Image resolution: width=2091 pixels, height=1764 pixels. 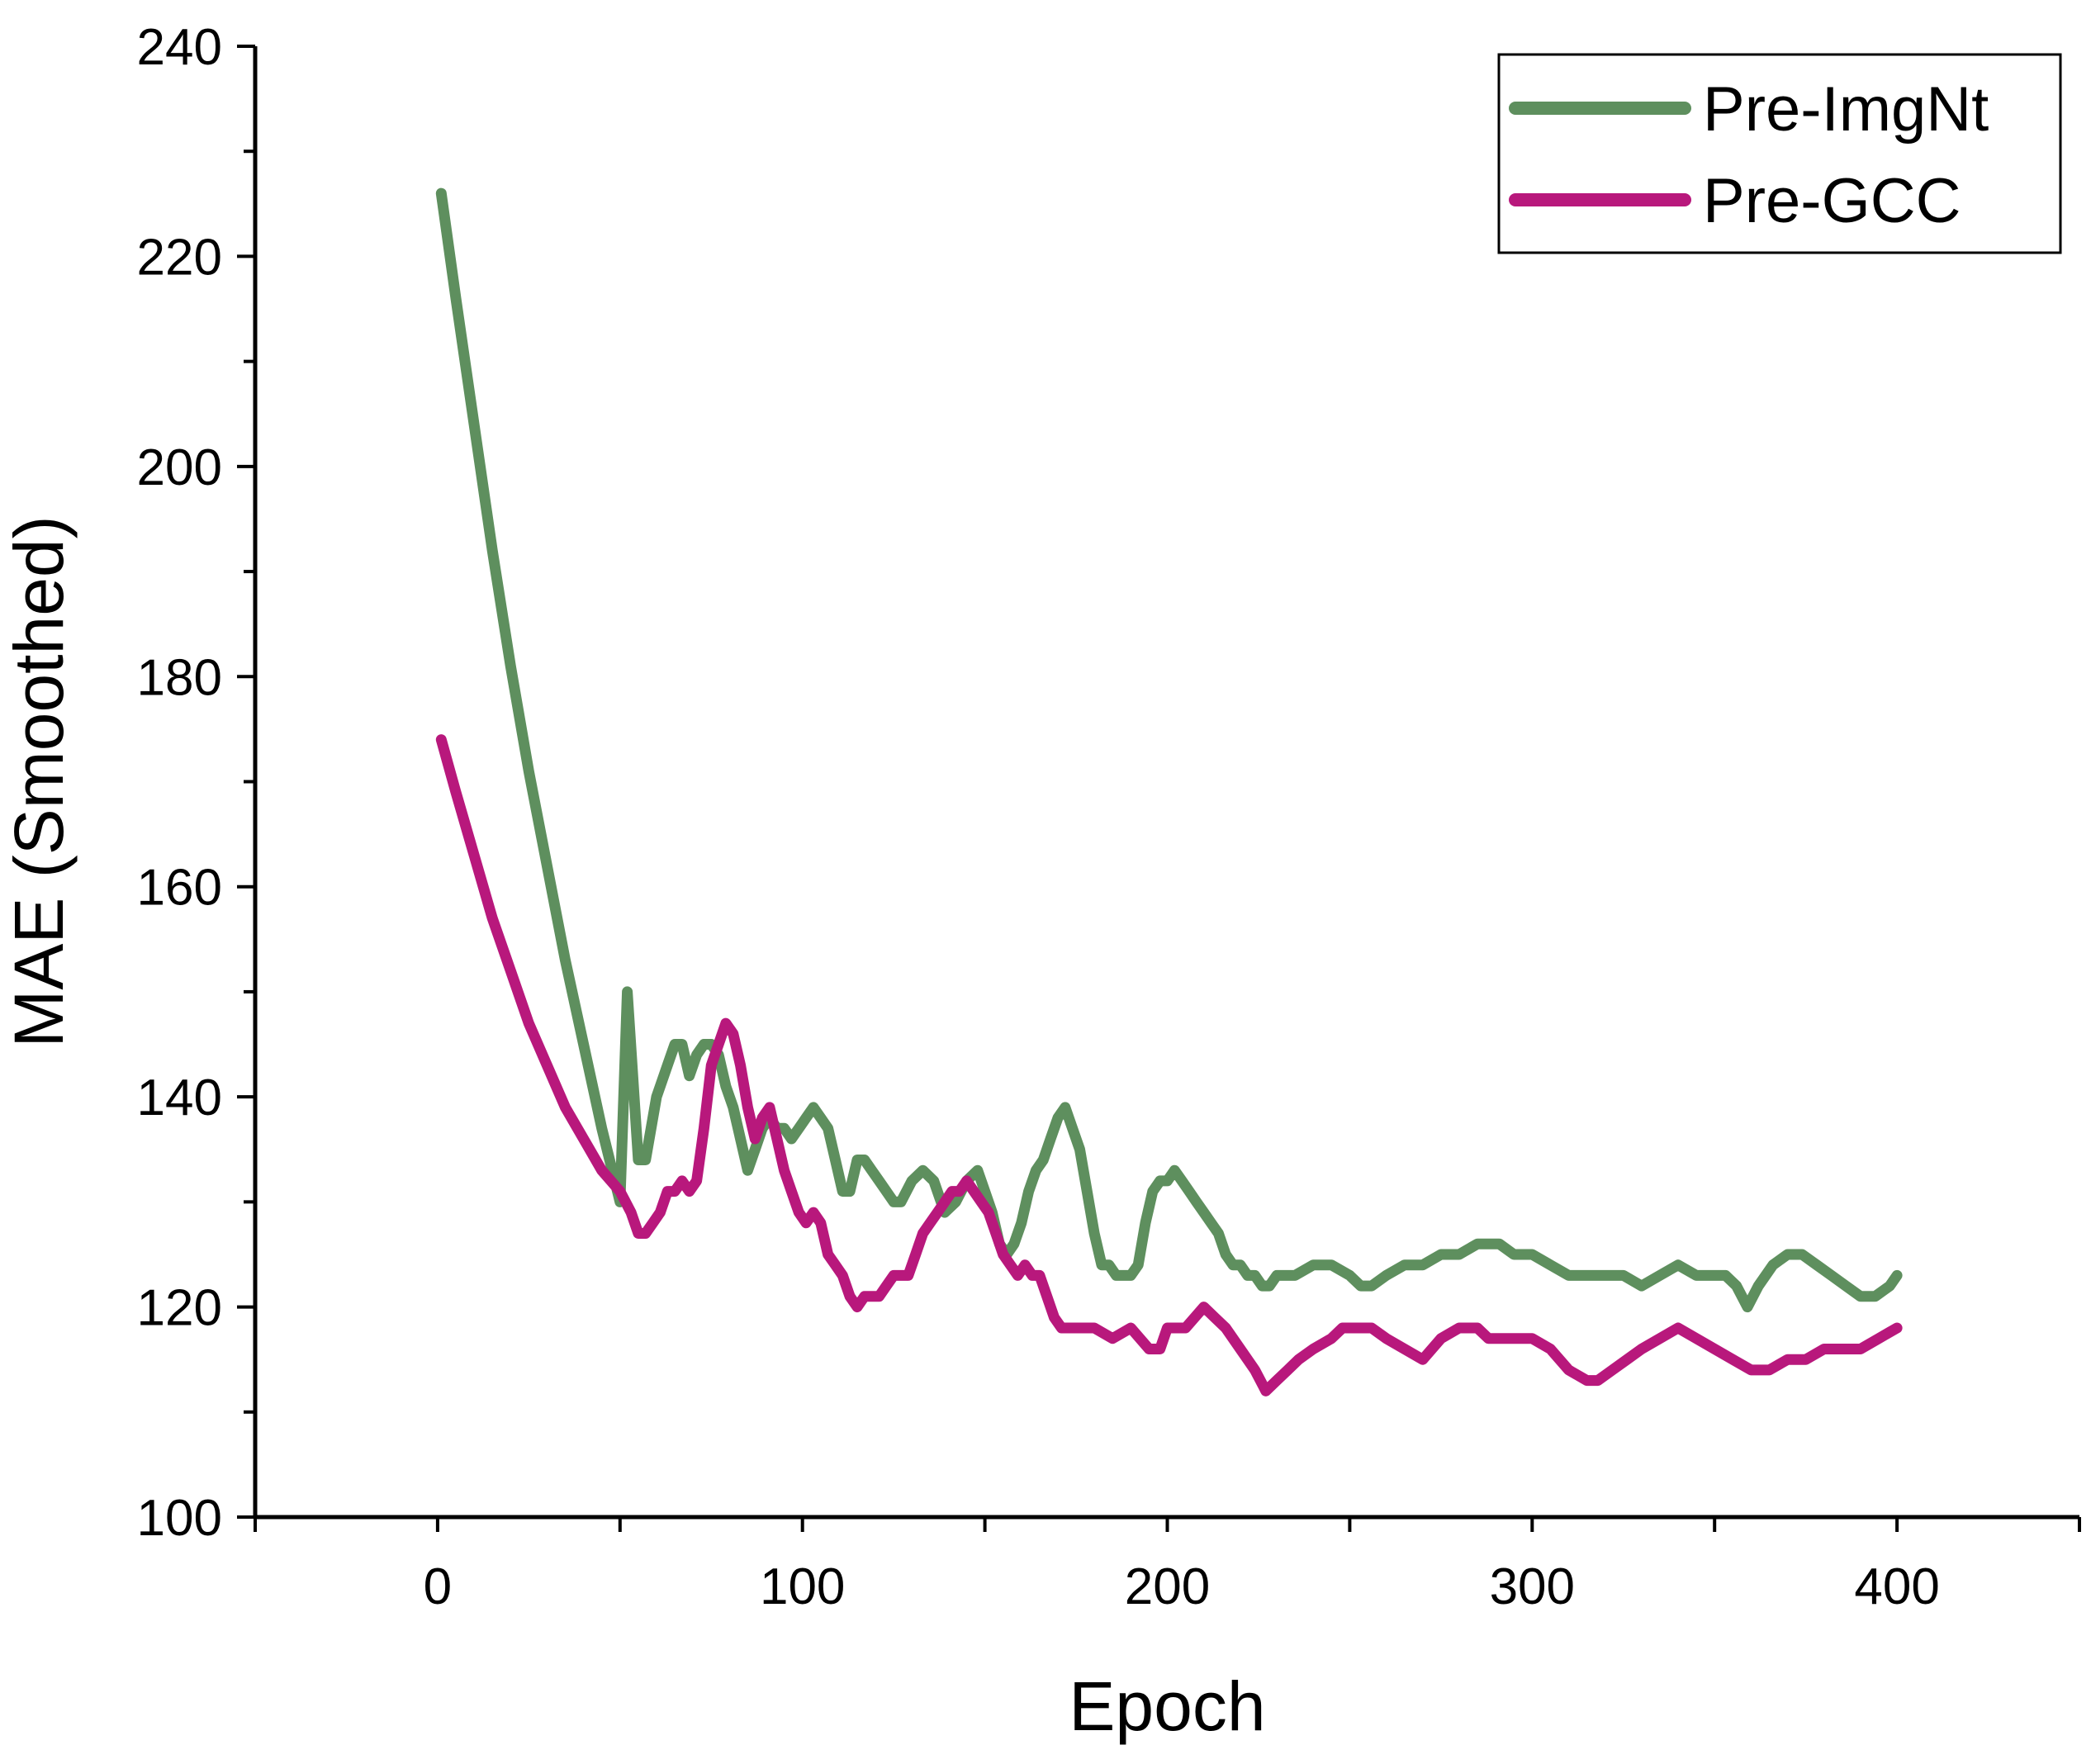 I want to click on y-tick-label: 180, so click(x=180, y=677).